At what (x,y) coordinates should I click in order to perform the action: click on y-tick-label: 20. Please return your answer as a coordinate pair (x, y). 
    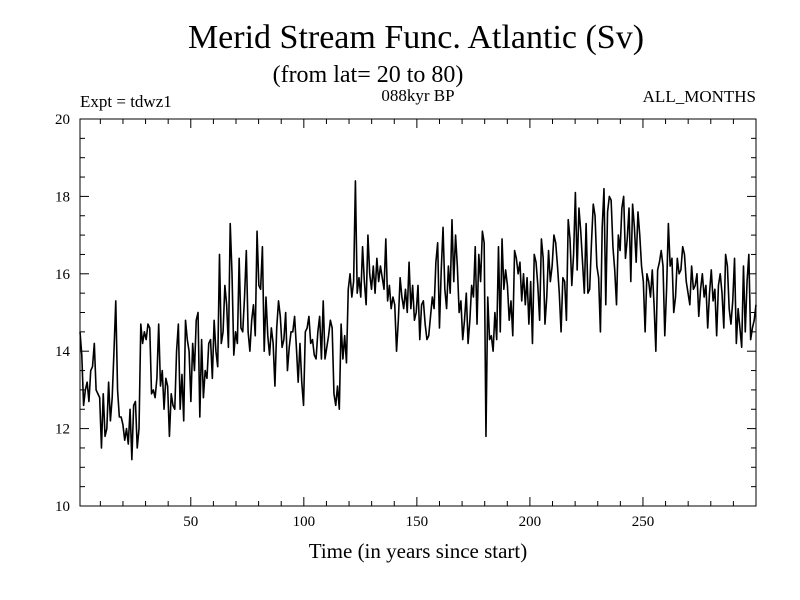
    Looking at the image, I should click on (62, 120).